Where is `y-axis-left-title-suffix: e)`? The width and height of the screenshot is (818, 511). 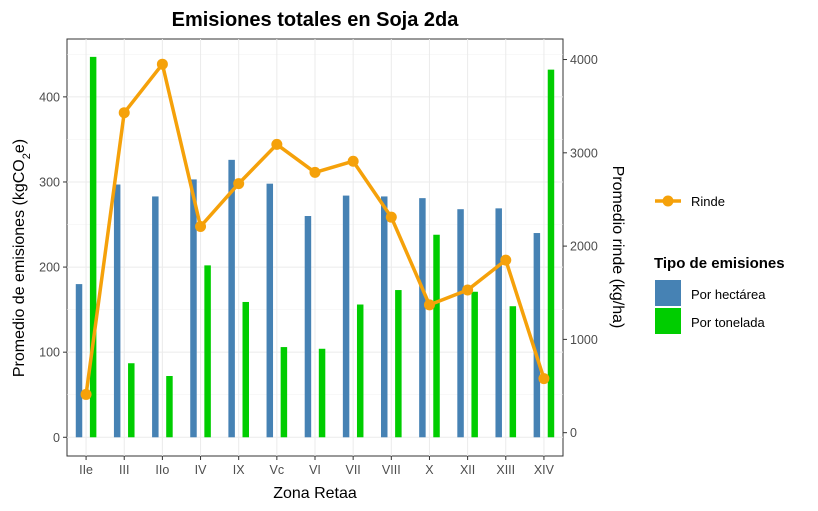 y-axis-left-title-suffix: e) is located at coordinates (19, 146).